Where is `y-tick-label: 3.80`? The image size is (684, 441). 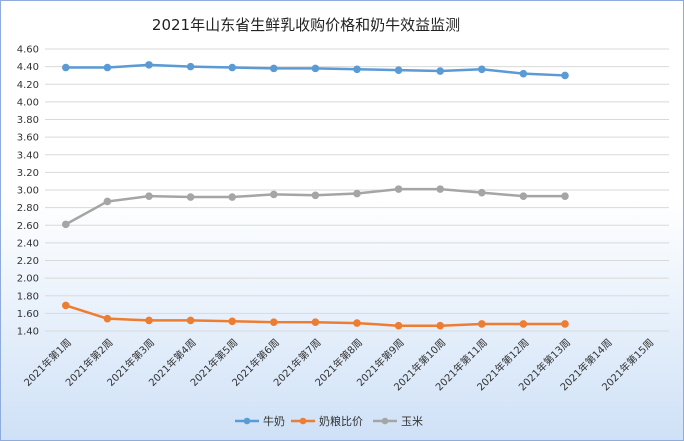 y-tick-label: 3.80 is located at coordinates (28, 120).